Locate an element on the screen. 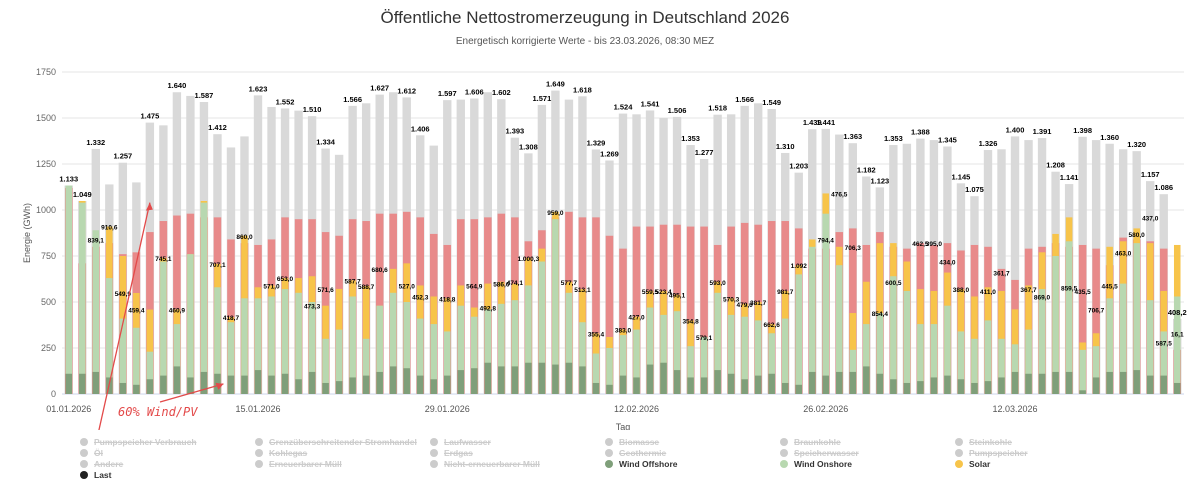 The height and width of the screenshot is (495, 1200). legend-item: Erdgas is located at coordinates (451, 453).